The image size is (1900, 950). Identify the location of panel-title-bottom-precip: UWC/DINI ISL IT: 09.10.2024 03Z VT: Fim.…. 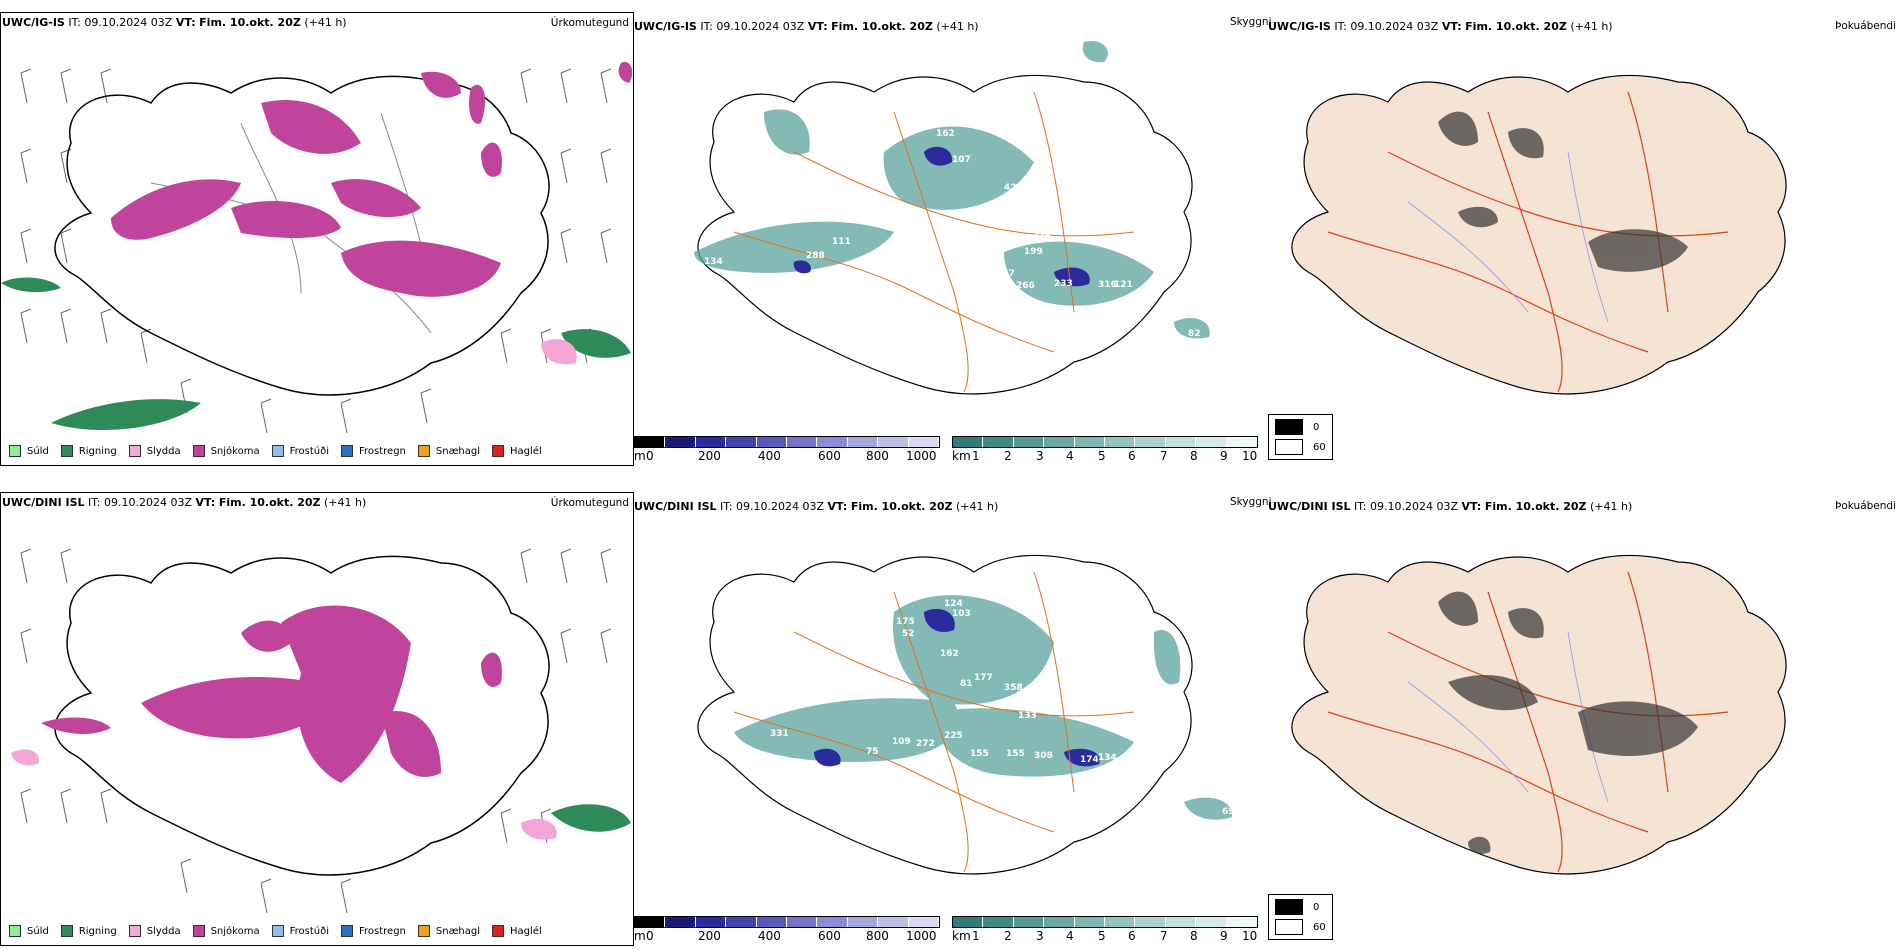
(184, 502).